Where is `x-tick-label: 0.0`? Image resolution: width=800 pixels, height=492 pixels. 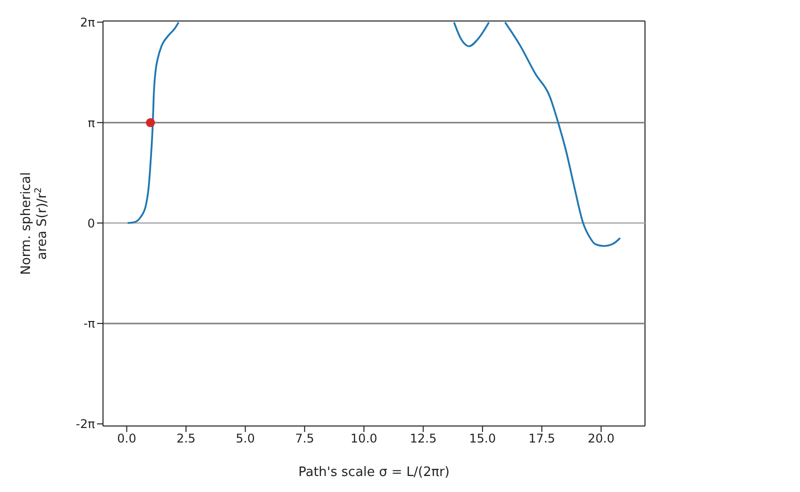
x-tick-label: 0.0 is located at coordinates (126, 439).